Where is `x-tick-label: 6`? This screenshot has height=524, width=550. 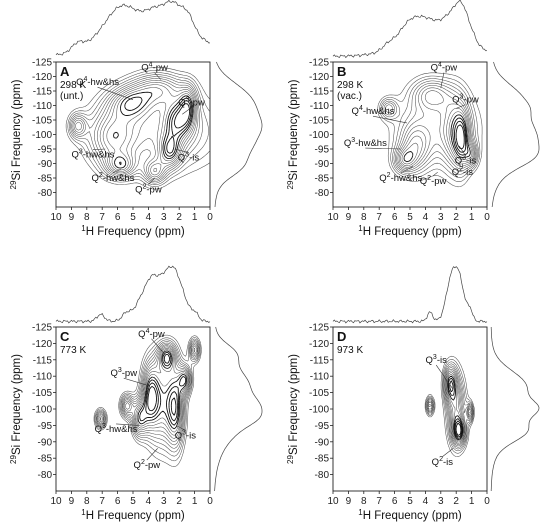 x-tick-label: 6 is located at coordinates (395, 501).